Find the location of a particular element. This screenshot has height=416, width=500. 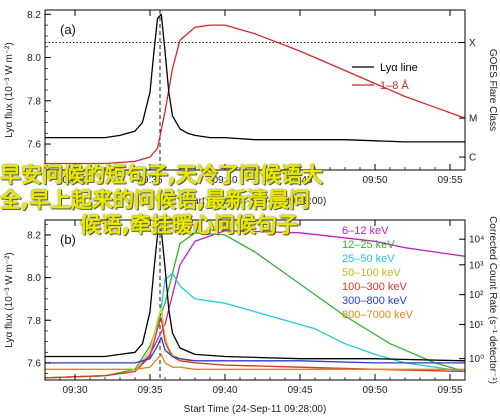

panel-b-legend-item-5: 100–300 keV is located at coordinates (374, 287).